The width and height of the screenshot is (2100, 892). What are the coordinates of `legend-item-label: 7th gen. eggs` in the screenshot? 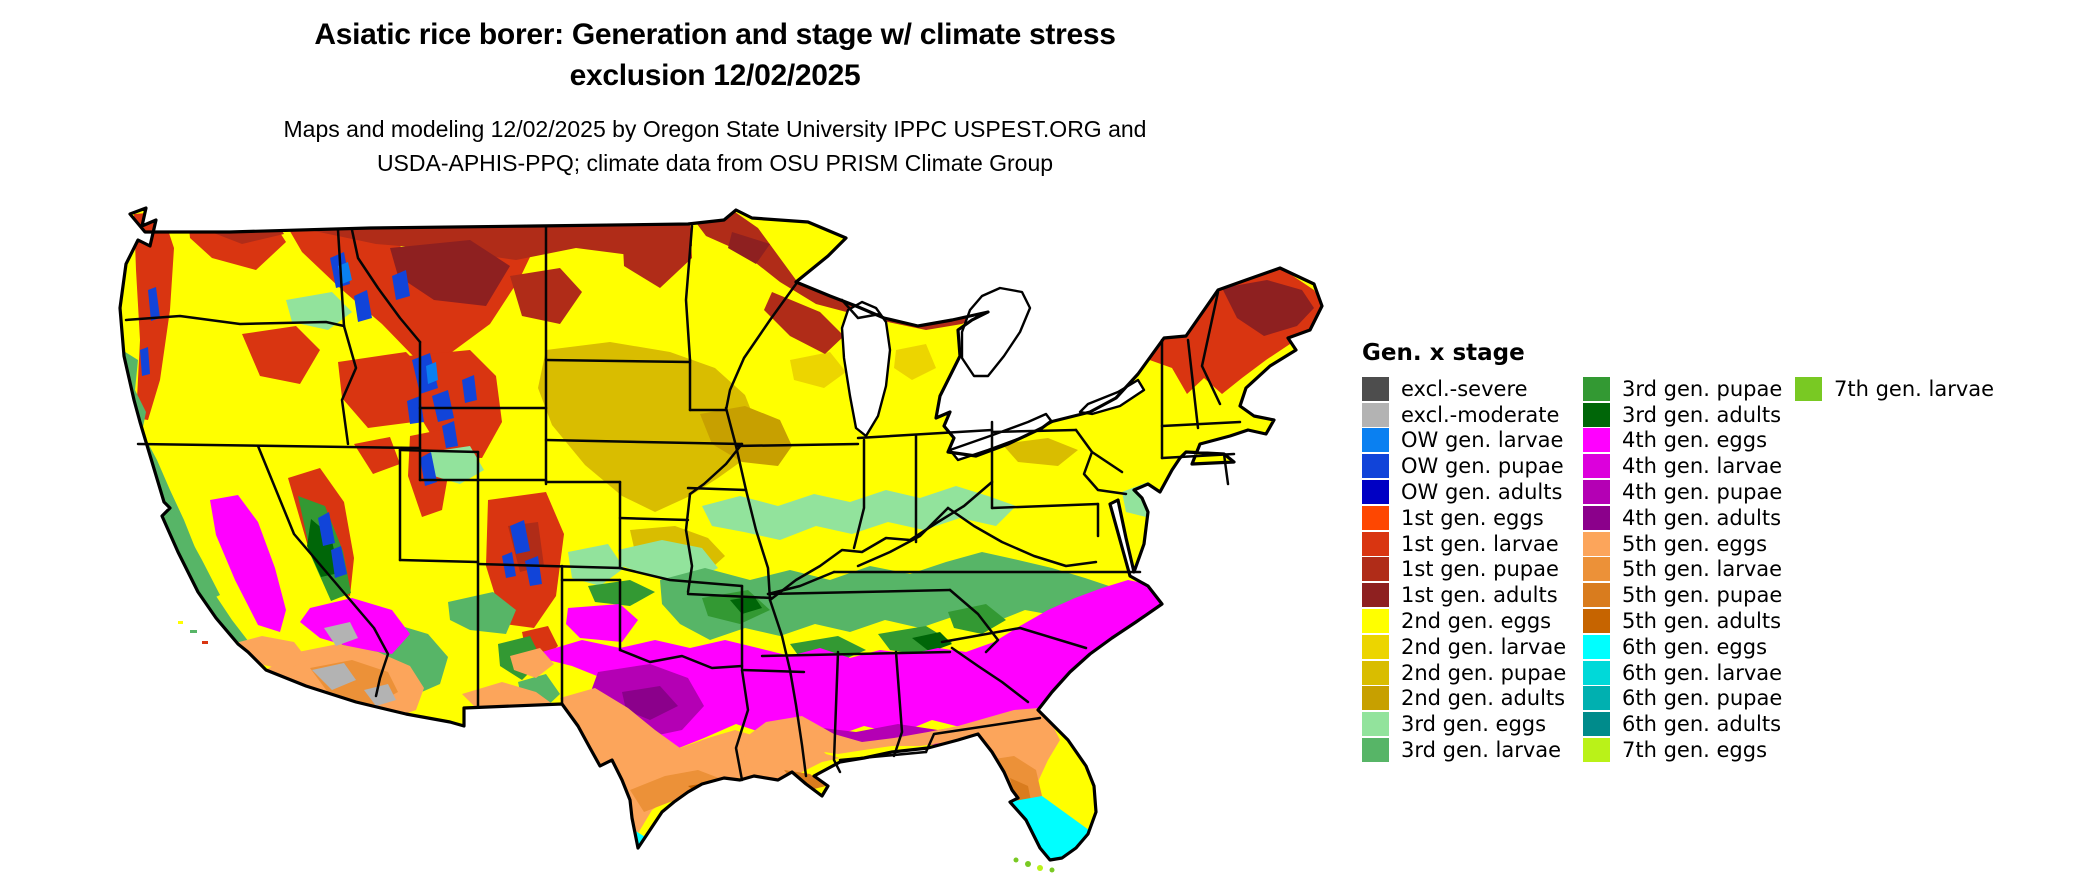 It's located at (1695, 750).